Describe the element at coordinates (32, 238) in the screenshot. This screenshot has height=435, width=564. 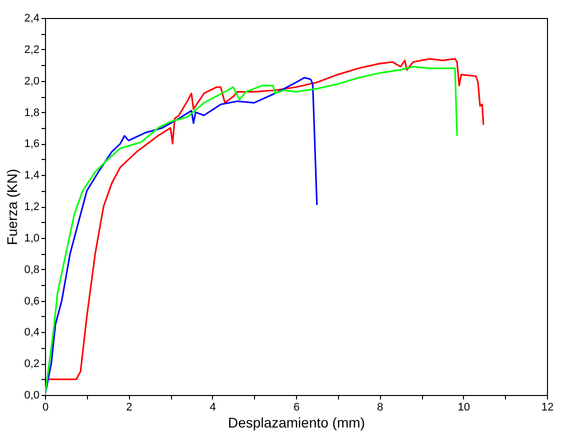
I see `y-tick-label: 1,0` at that location.